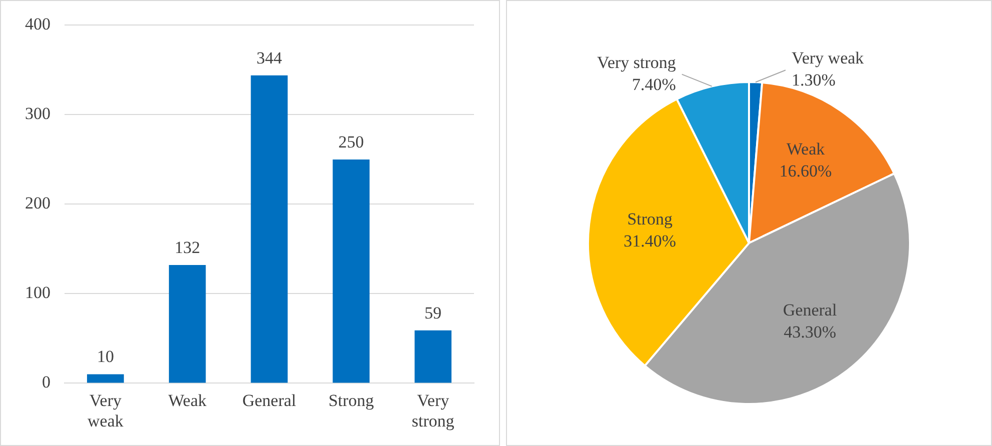 Image resolution: width=992 pixels, height=446 pixels. Describe the element at coordinates (37, 292) in the screenshot. I see `y-tick-label: 100` at that location.